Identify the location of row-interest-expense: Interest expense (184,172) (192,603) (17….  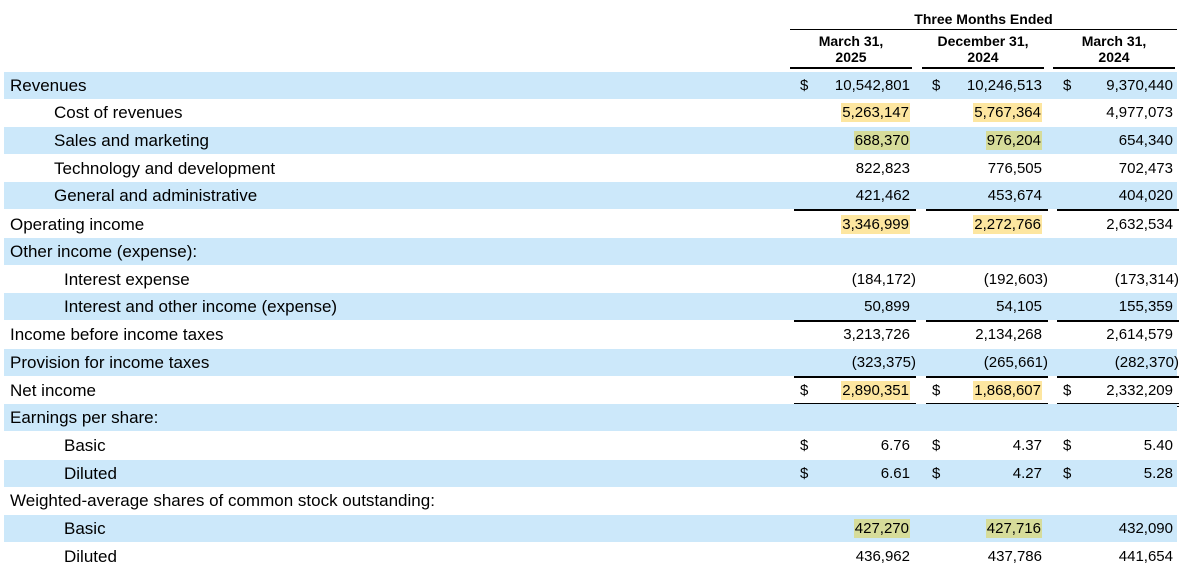
(591, 279).